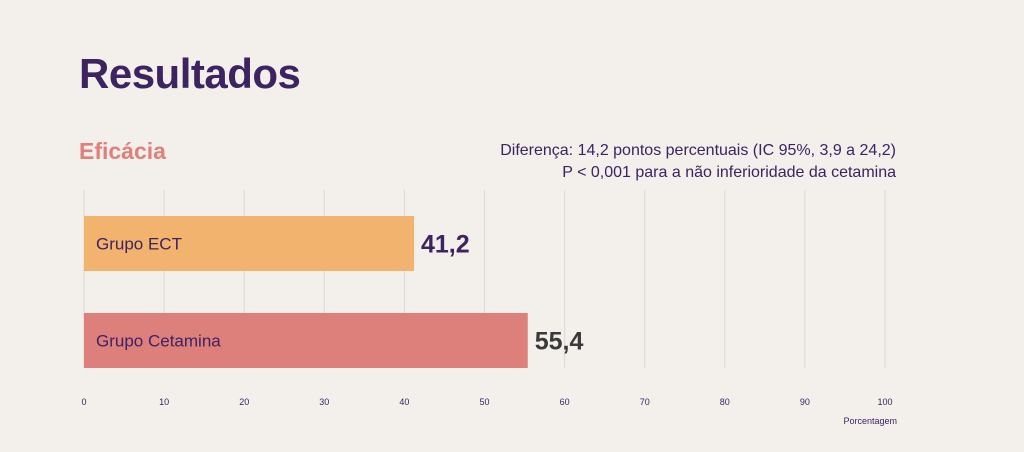  What do you see at coordinates (244, 402) in the screenshot?
I see `x-tick-label: 20` at bounding box center [244, 402].